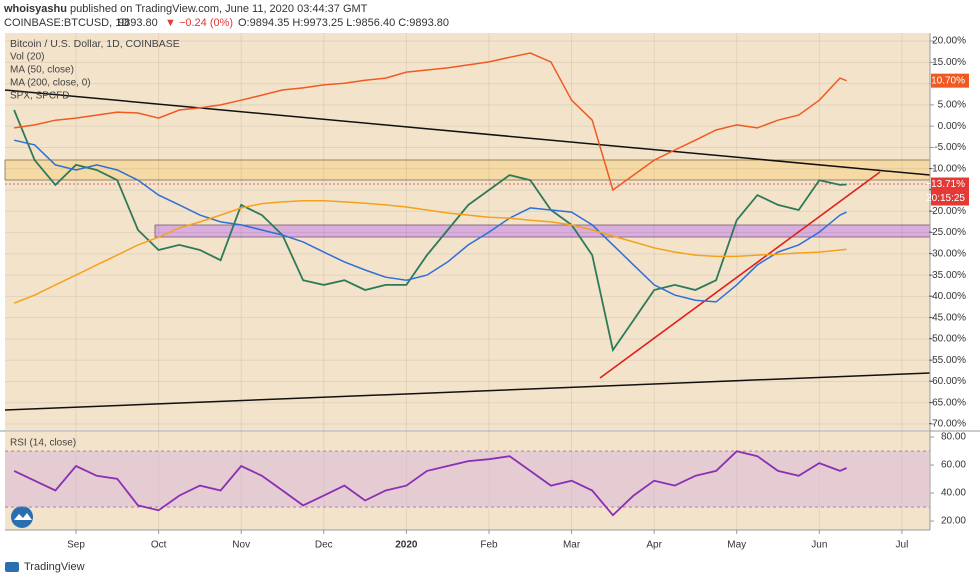 This screenshot has width=980, height=585. Describe the element at coordinates (654, 545) in the screenshot. I see `x-tick-label: Apr` at that location.